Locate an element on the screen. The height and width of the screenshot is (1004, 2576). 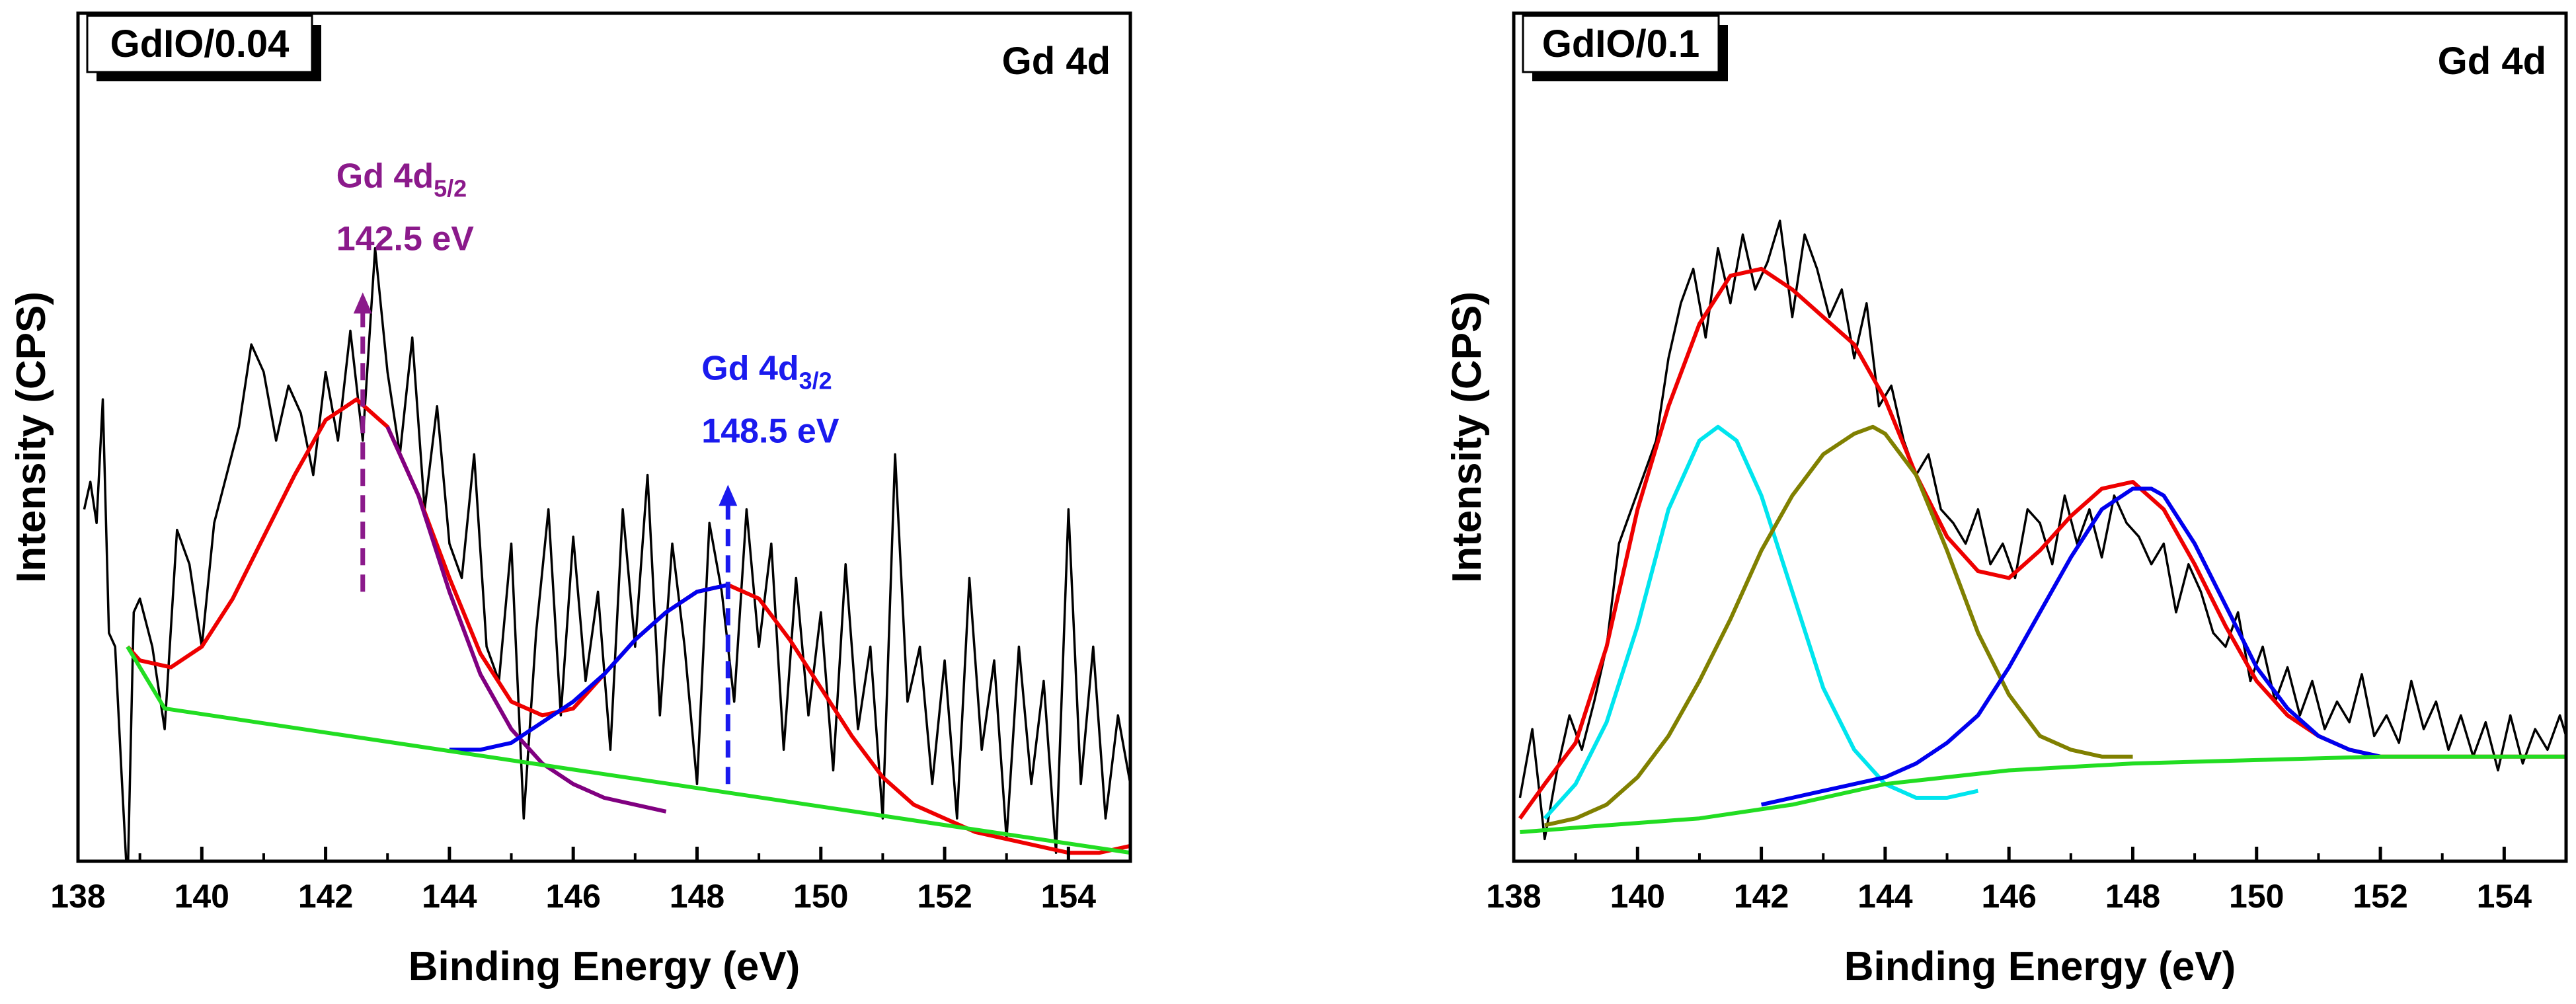
component-2-line is located at coordinates (1838, 626).